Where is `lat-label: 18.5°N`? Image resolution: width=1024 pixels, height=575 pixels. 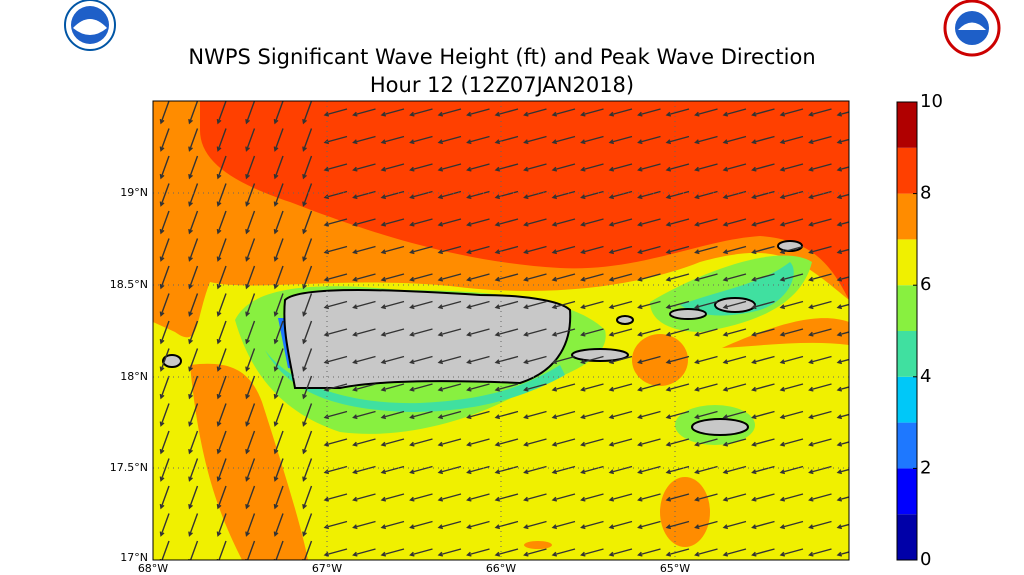 lat-label: 18.5°N is located at coordinates (129, 284).